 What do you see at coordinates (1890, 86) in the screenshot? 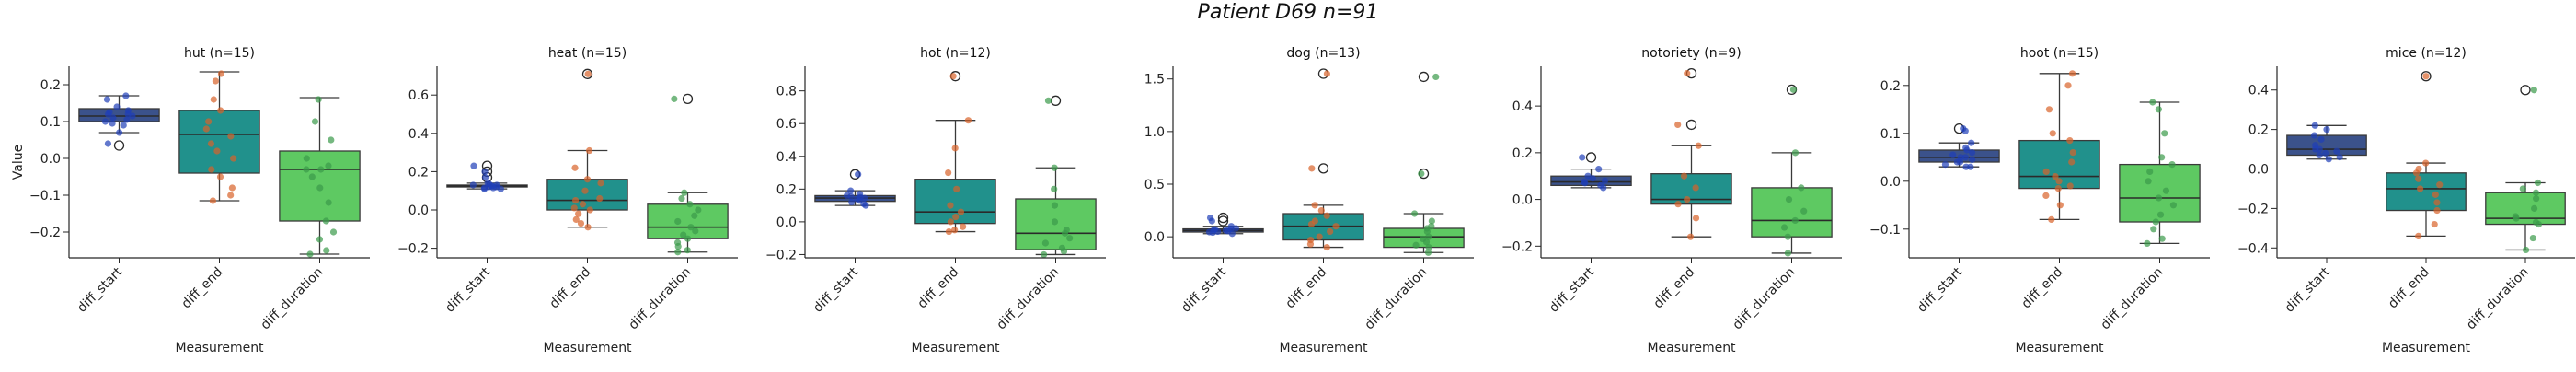
I see `y-tick-label: 0.2` at bounding box center [1890, 86].